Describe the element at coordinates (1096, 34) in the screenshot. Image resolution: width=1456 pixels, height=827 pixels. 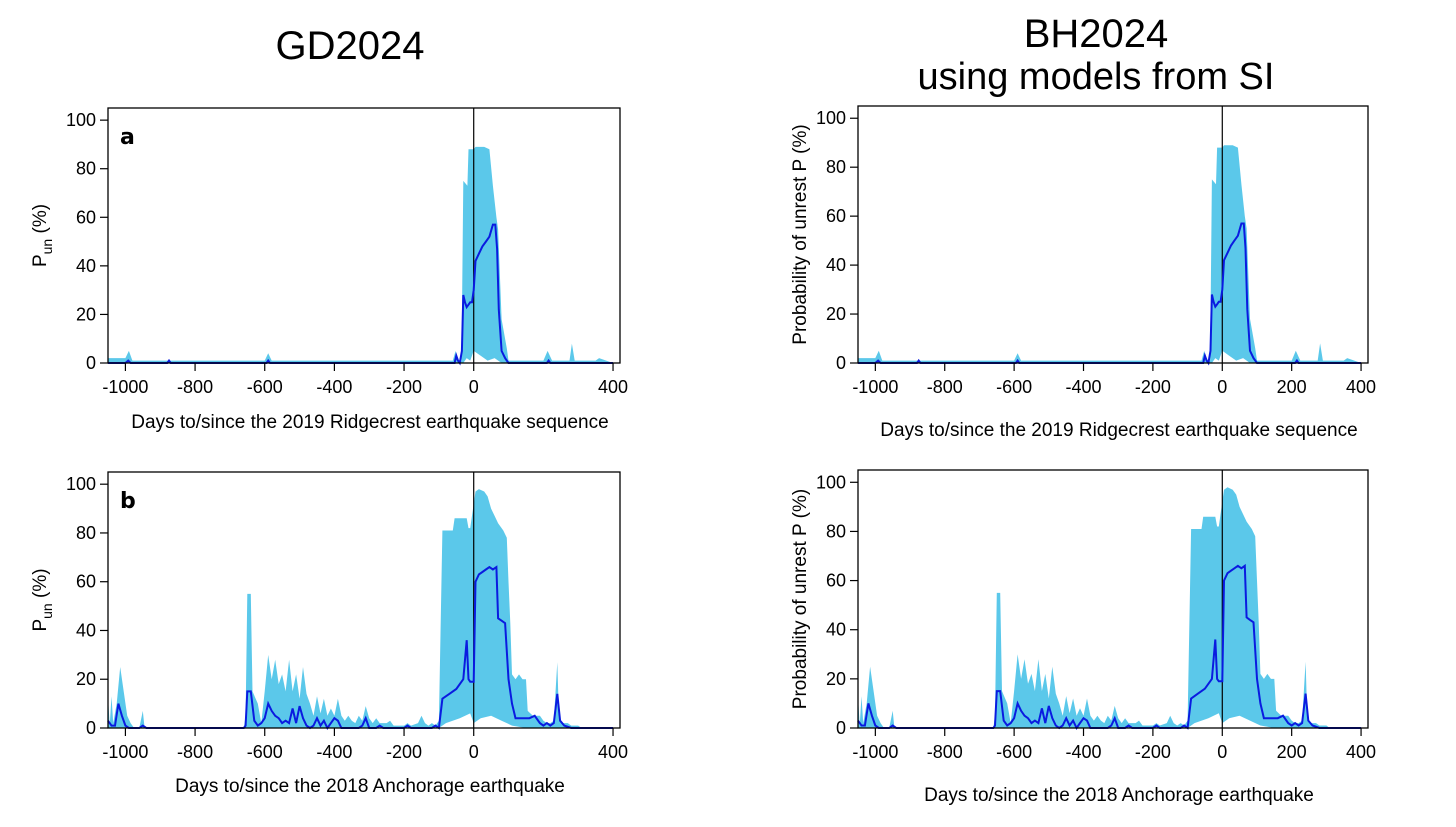
I see `right-column-title: BH2024` at that location.